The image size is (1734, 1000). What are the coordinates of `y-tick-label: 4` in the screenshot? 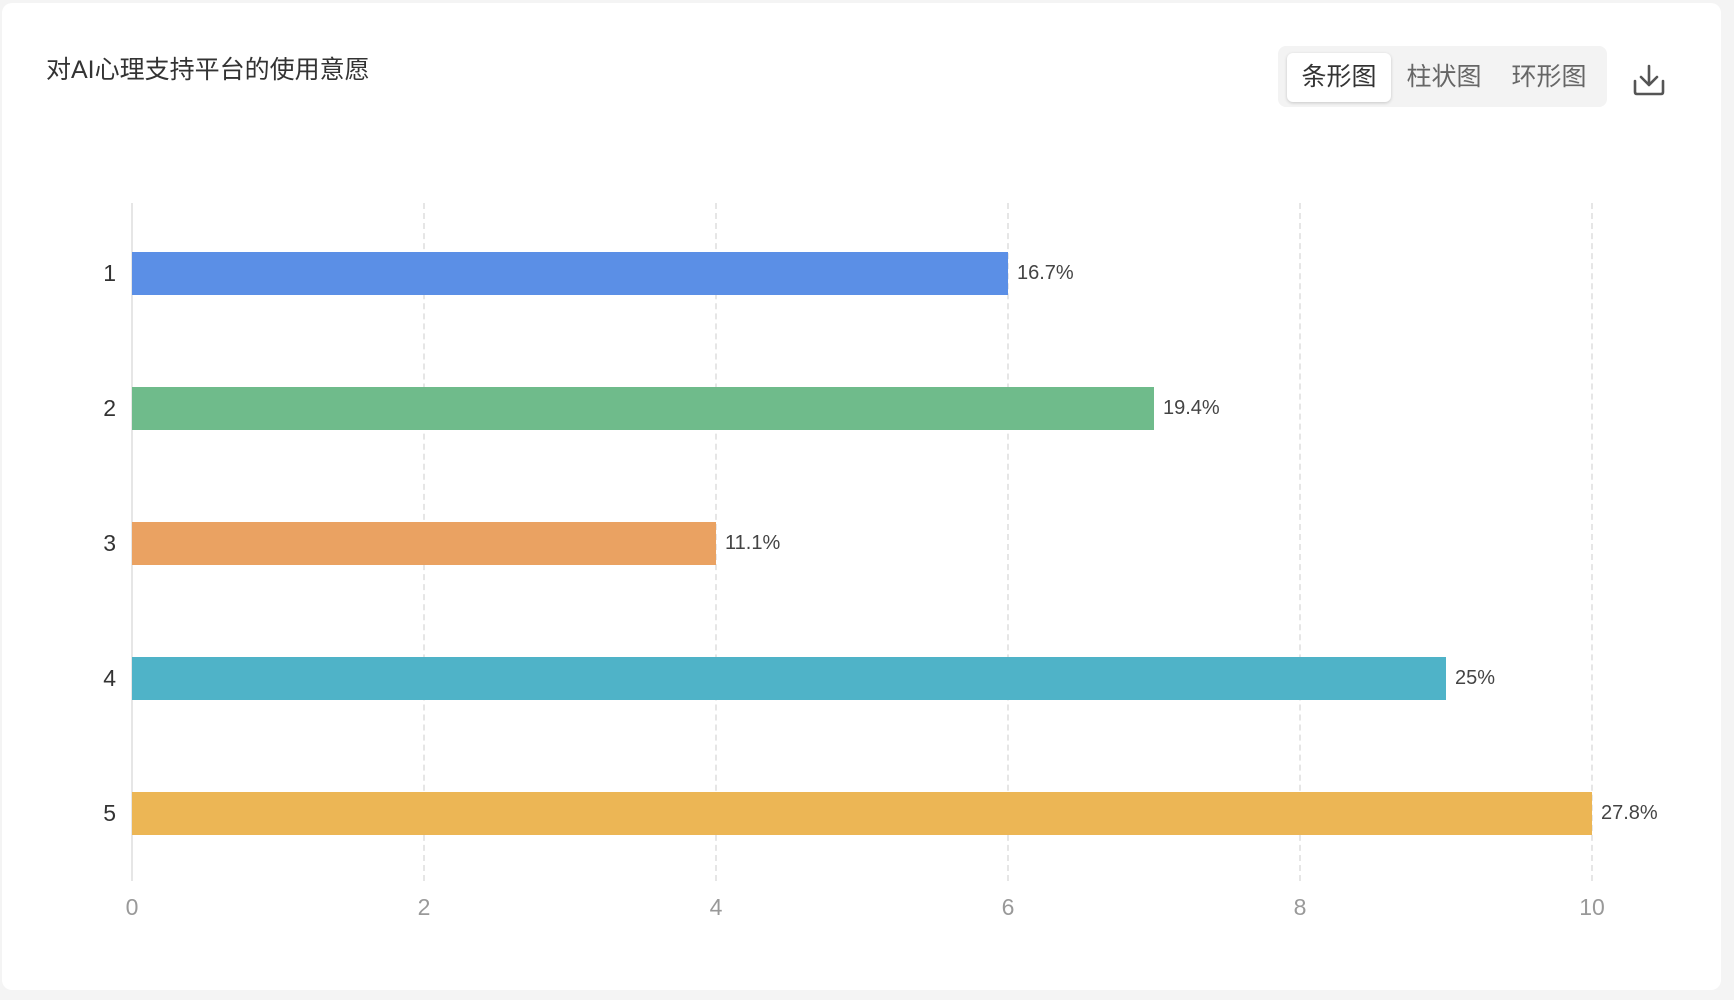 It's located at (109, 678).